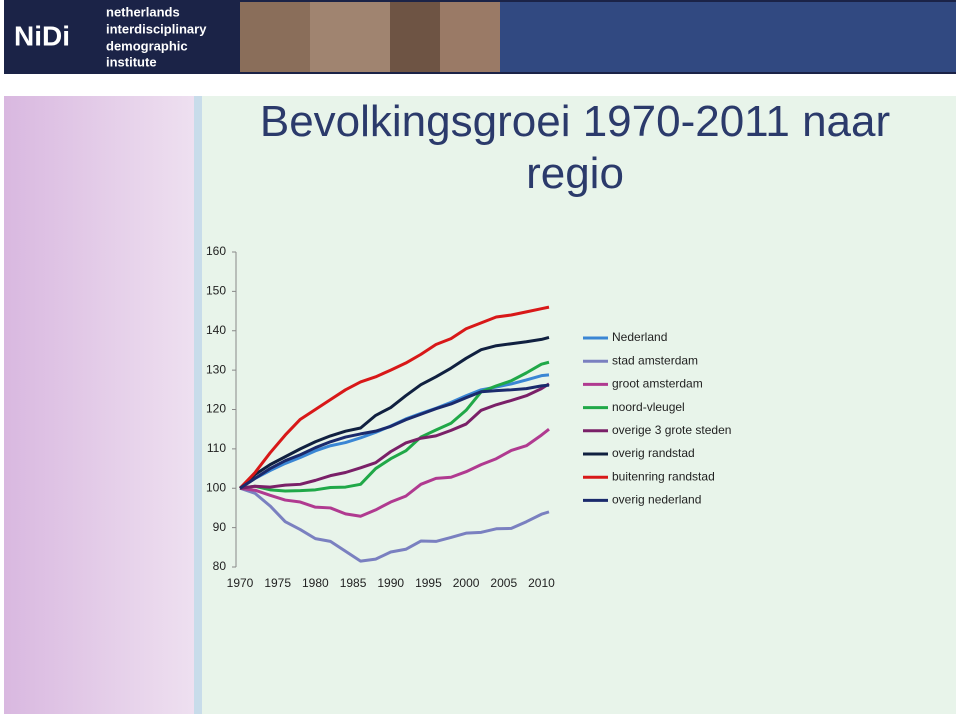 This screenshot has width=960, height=716. I want to click on x-tick-label: 2005, so click(503, 583).